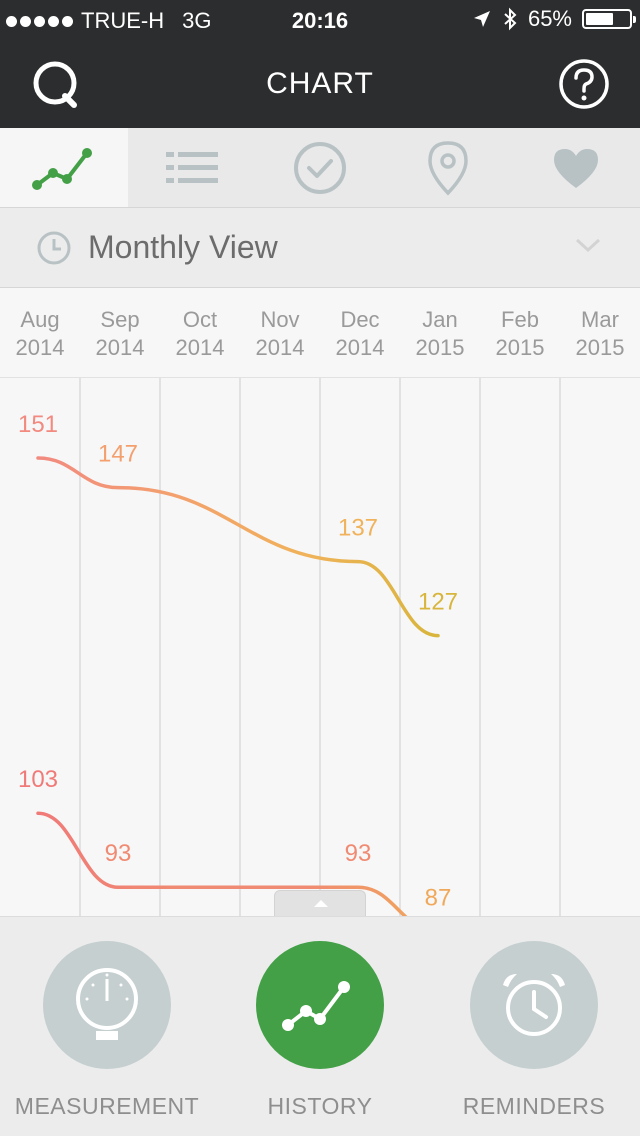 The width and height of the screenshot is (640, 1136). What do you see at coordinates (54, 248) in the screenshot?
I see `clock-icon` at bounding box center [54, 248].